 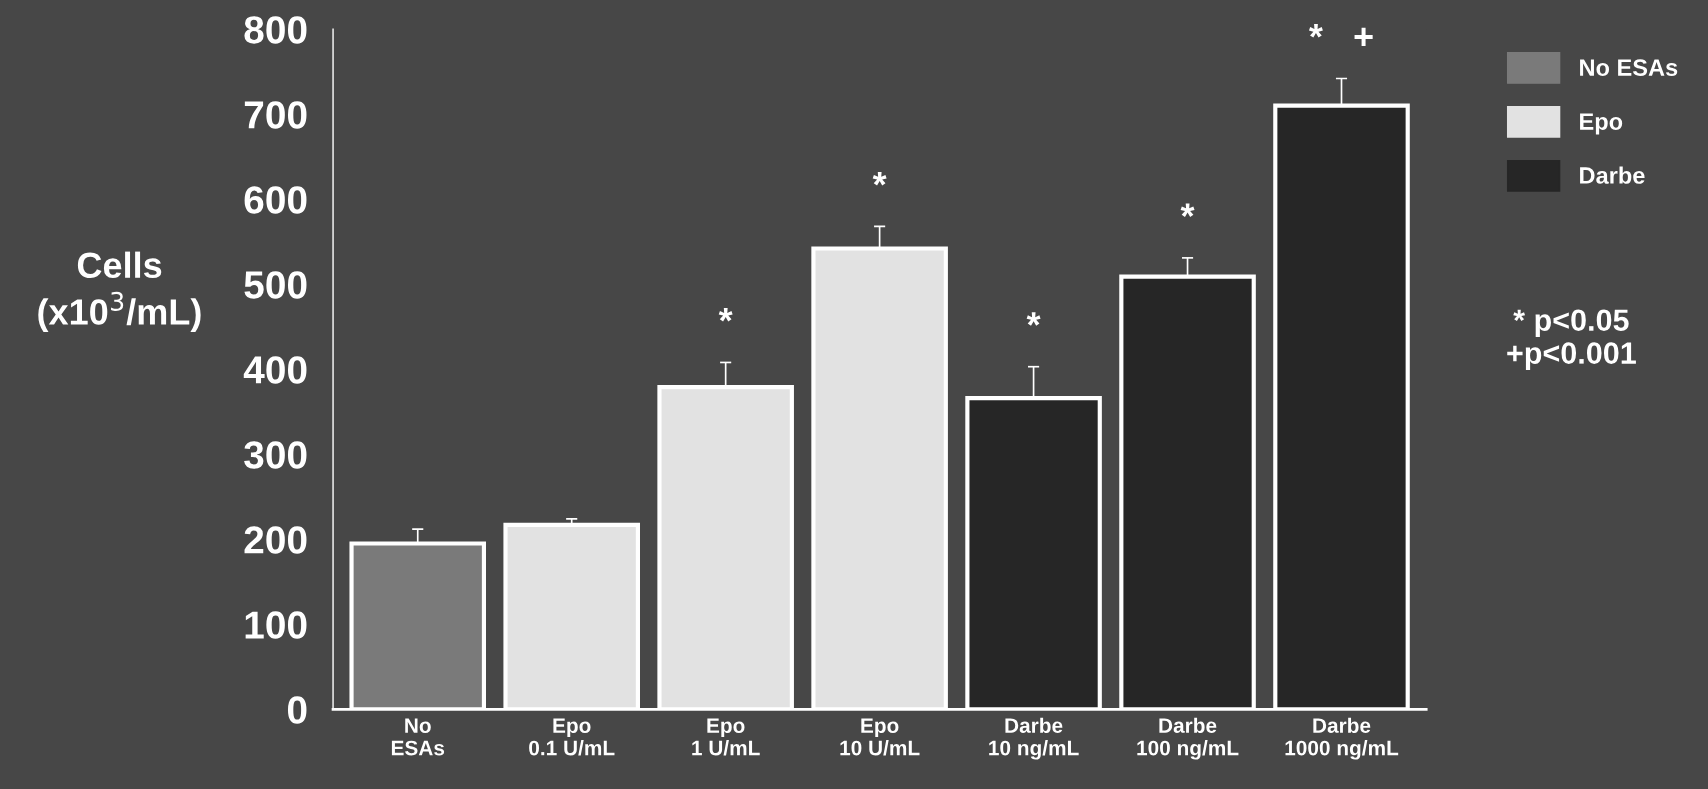 What do you see at coordinates (275, 285) in the screenshot?
I see `y-tick-label: 500` at bounding box center [275, 285].